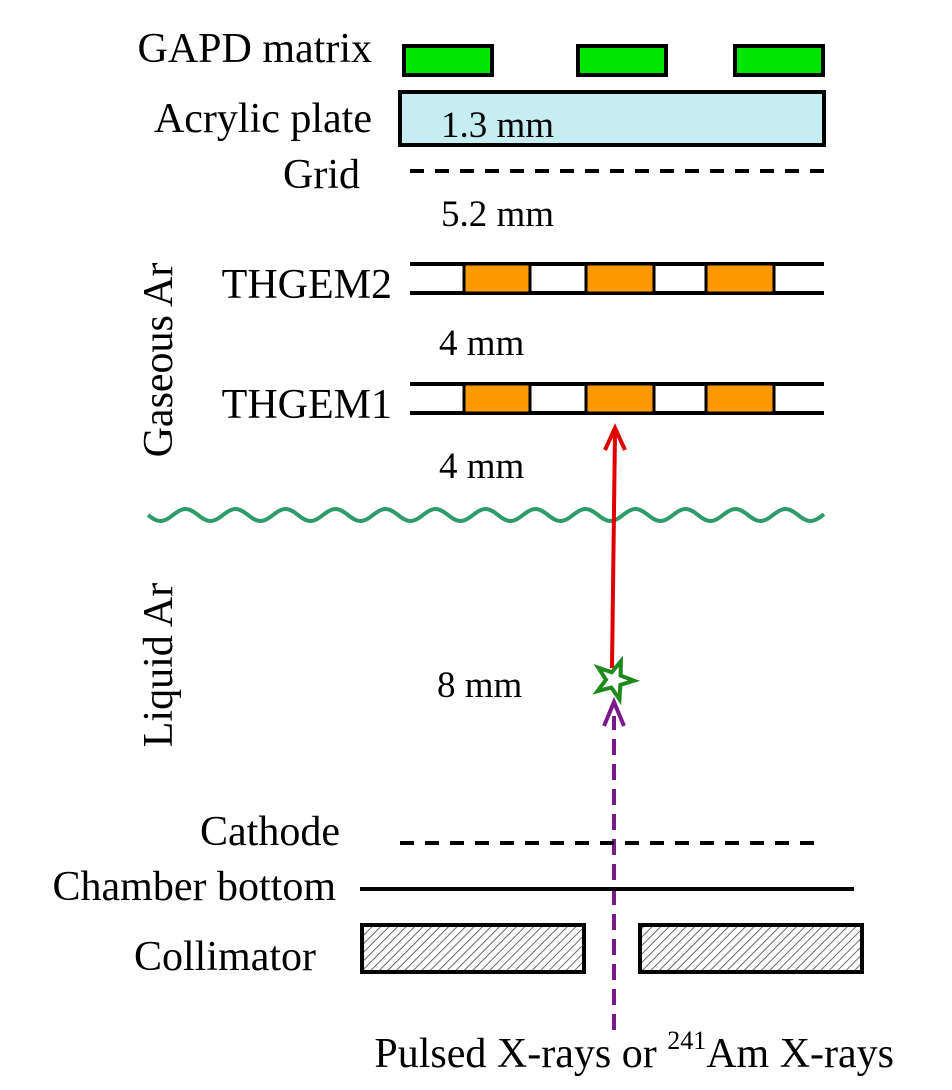 The width and height of the screenshot is (952, 1090). I want to click on electron-drift-arrow, so click(613, 550).